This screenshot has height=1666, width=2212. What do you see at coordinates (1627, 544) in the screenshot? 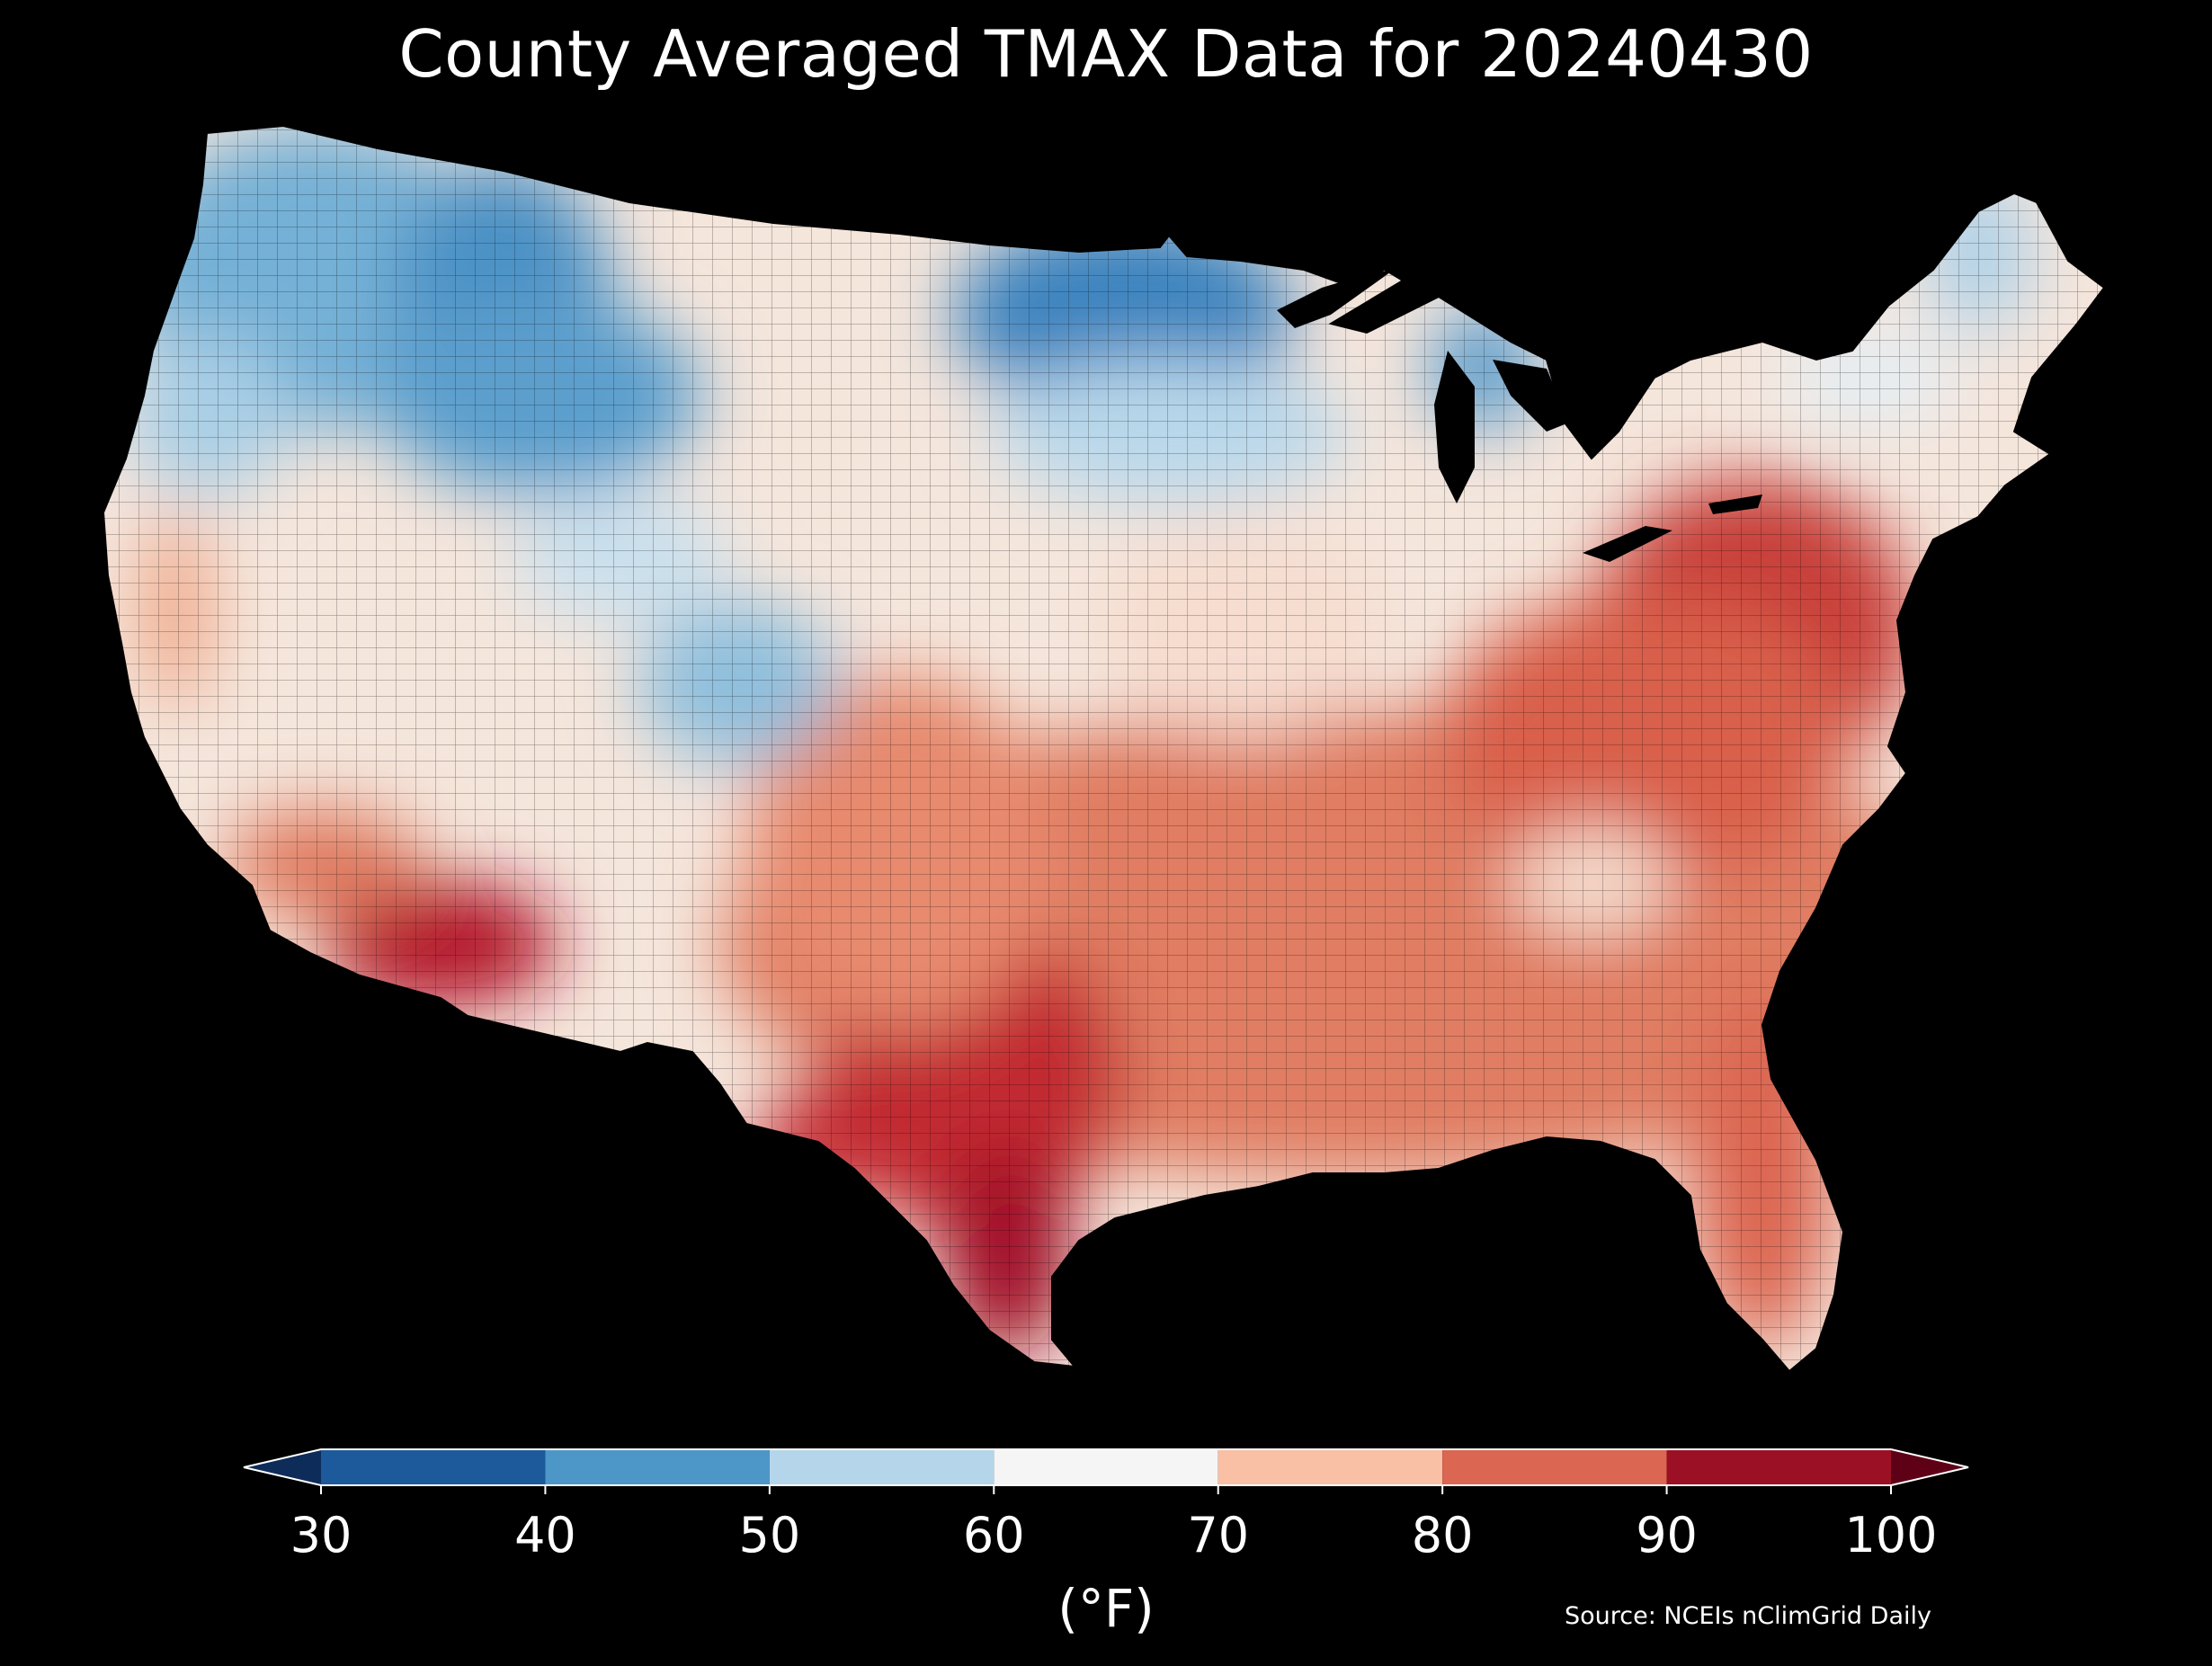
I see `lake-erie` at bounding box center [1627, 544].